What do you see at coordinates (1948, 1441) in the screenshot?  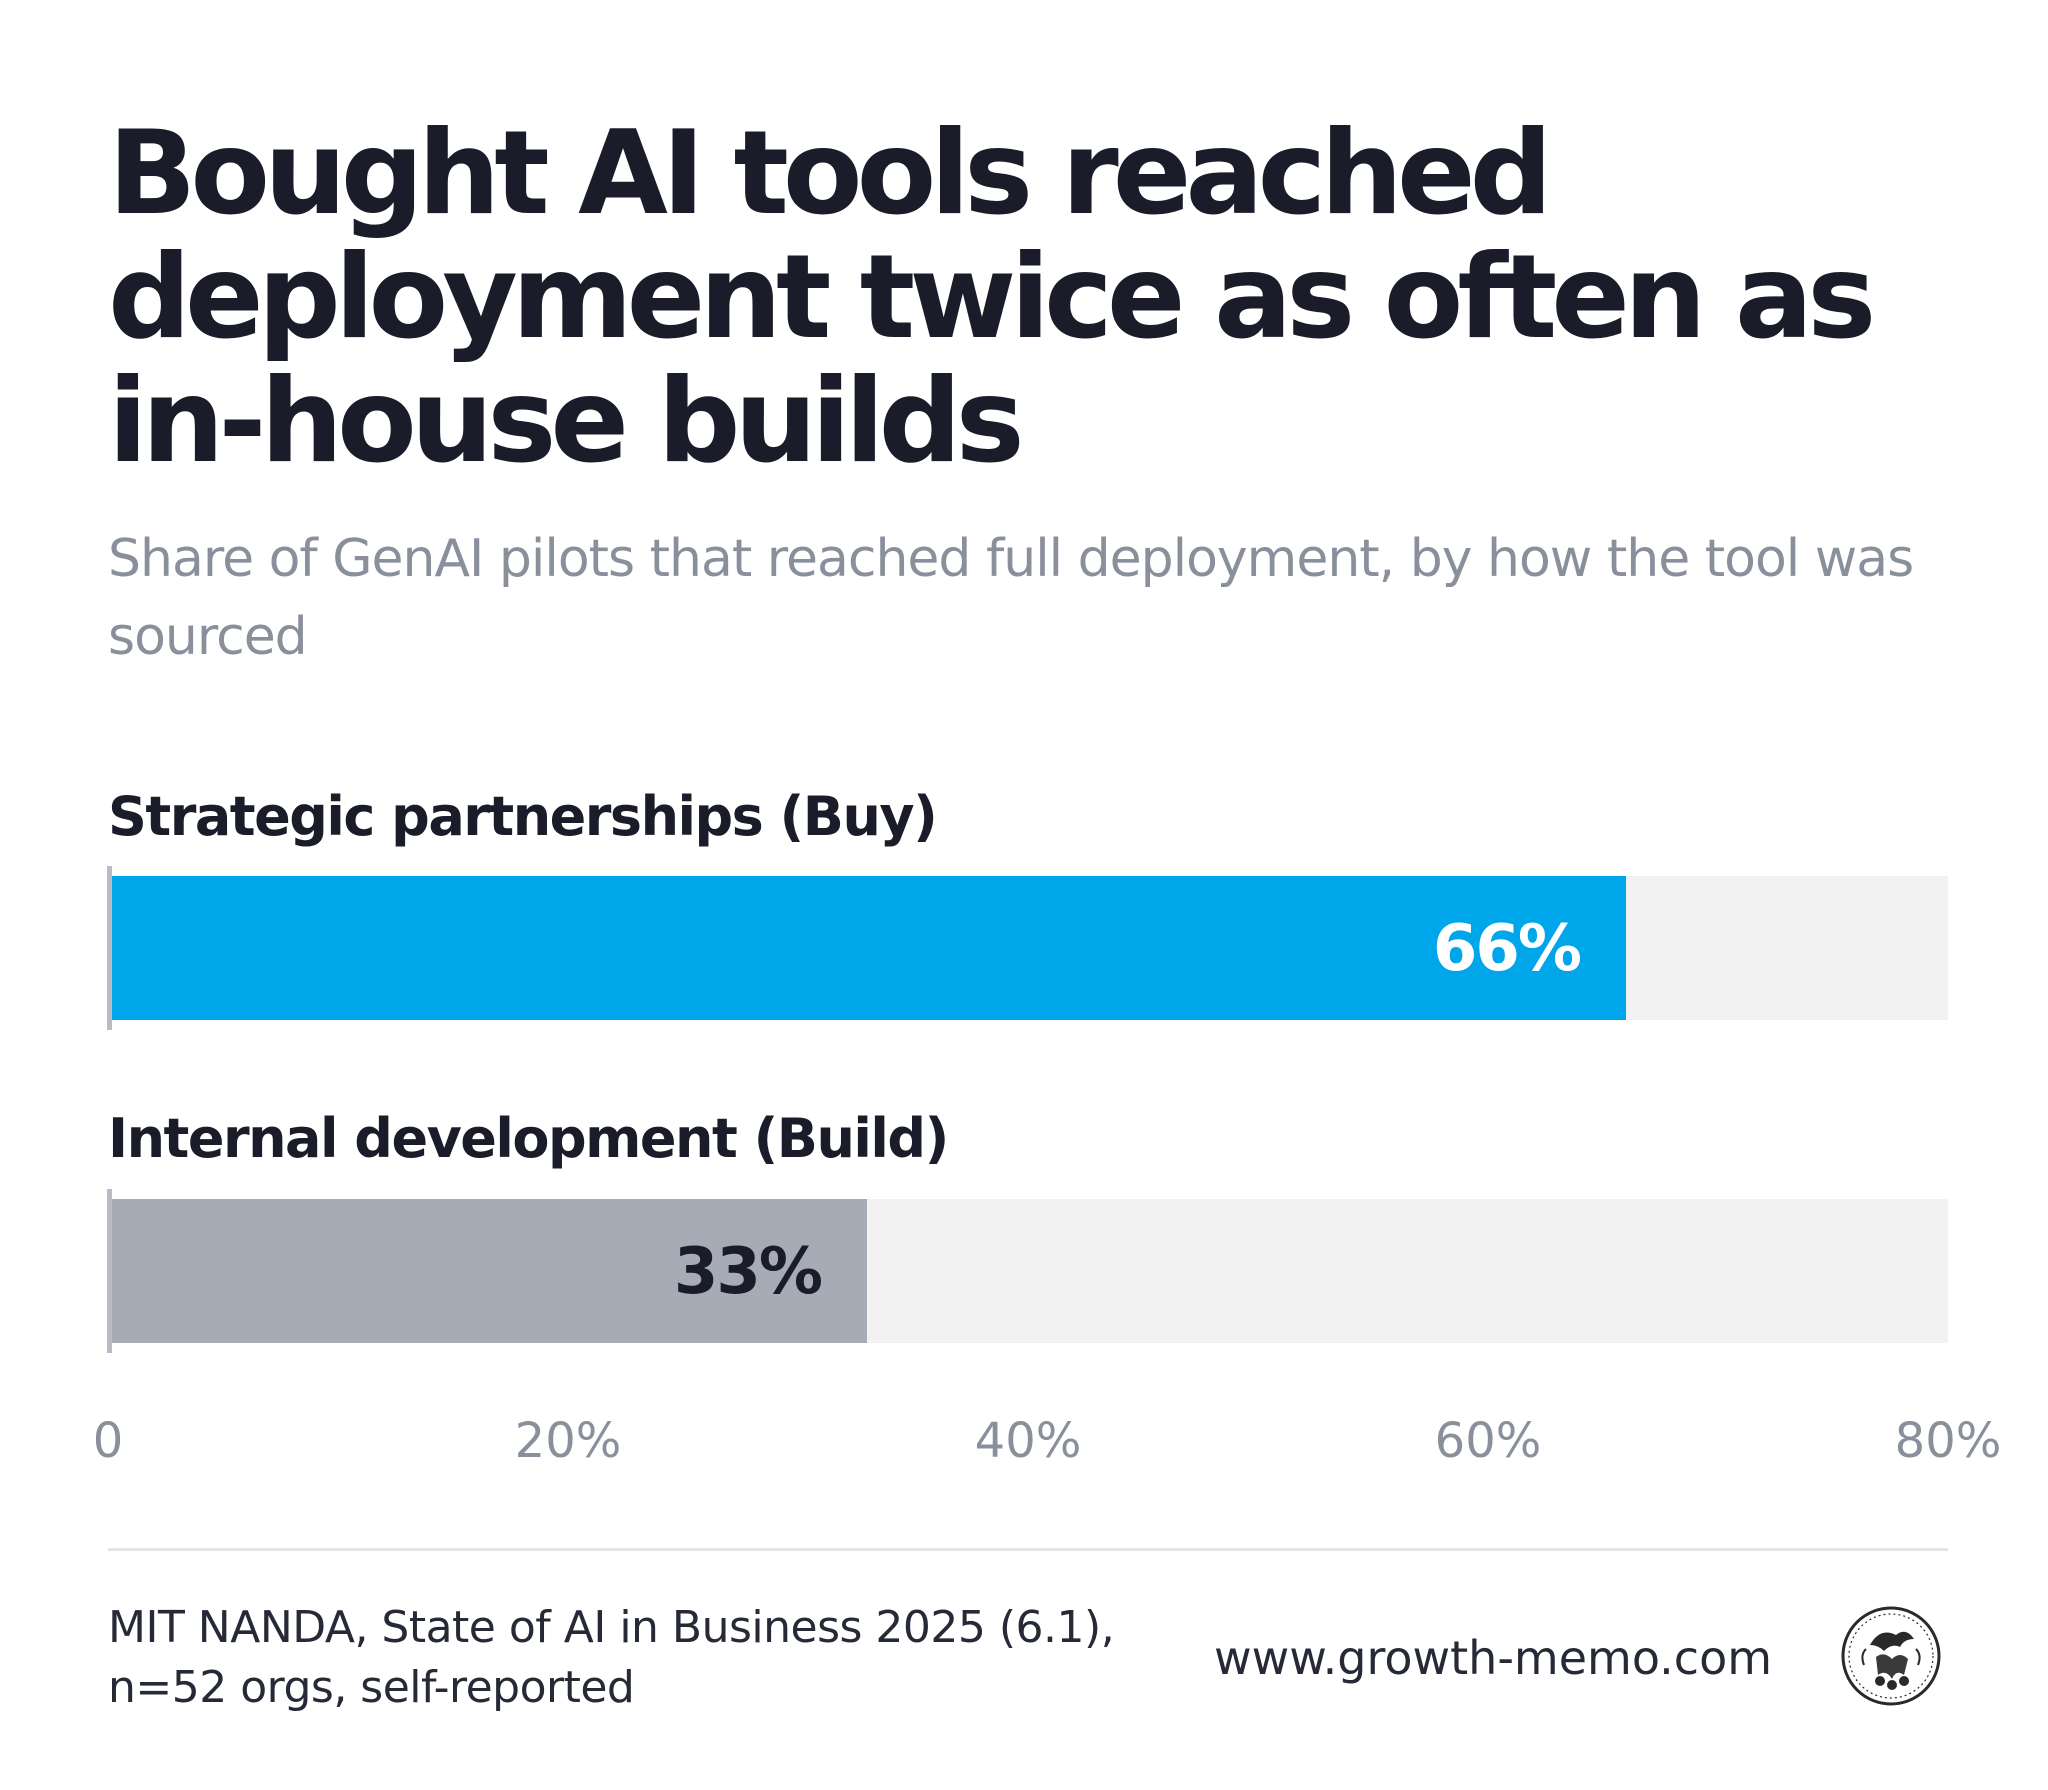 I see `x-tick-label: 80%` at bounding box center [1948, 1441].